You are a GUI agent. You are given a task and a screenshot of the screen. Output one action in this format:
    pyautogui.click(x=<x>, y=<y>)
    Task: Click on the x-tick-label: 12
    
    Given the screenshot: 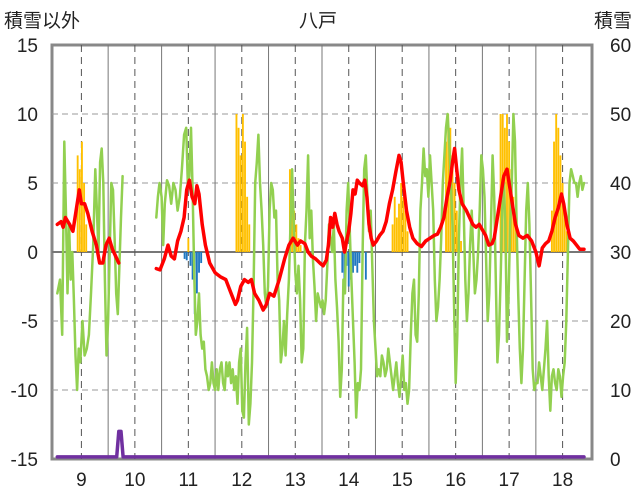 What is the action you would take?
    pyautogui.click(x=241, y=480)
    